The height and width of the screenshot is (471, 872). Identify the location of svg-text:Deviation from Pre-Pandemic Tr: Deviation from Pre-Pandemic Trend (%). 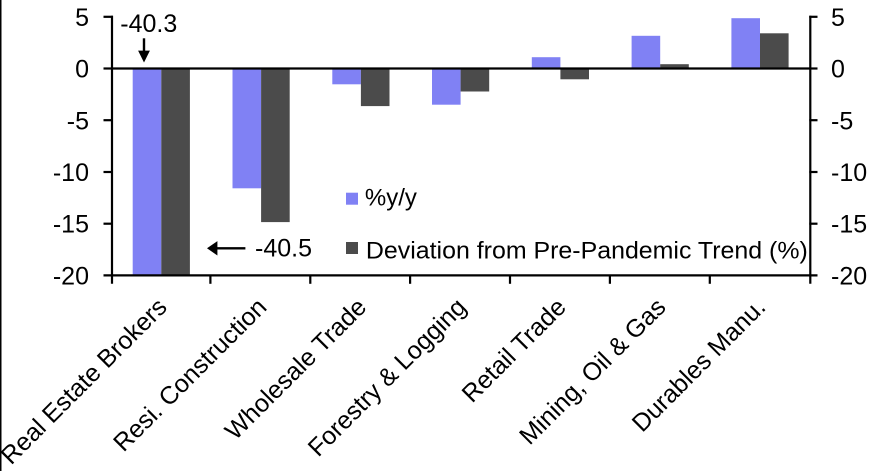
(587, 250).